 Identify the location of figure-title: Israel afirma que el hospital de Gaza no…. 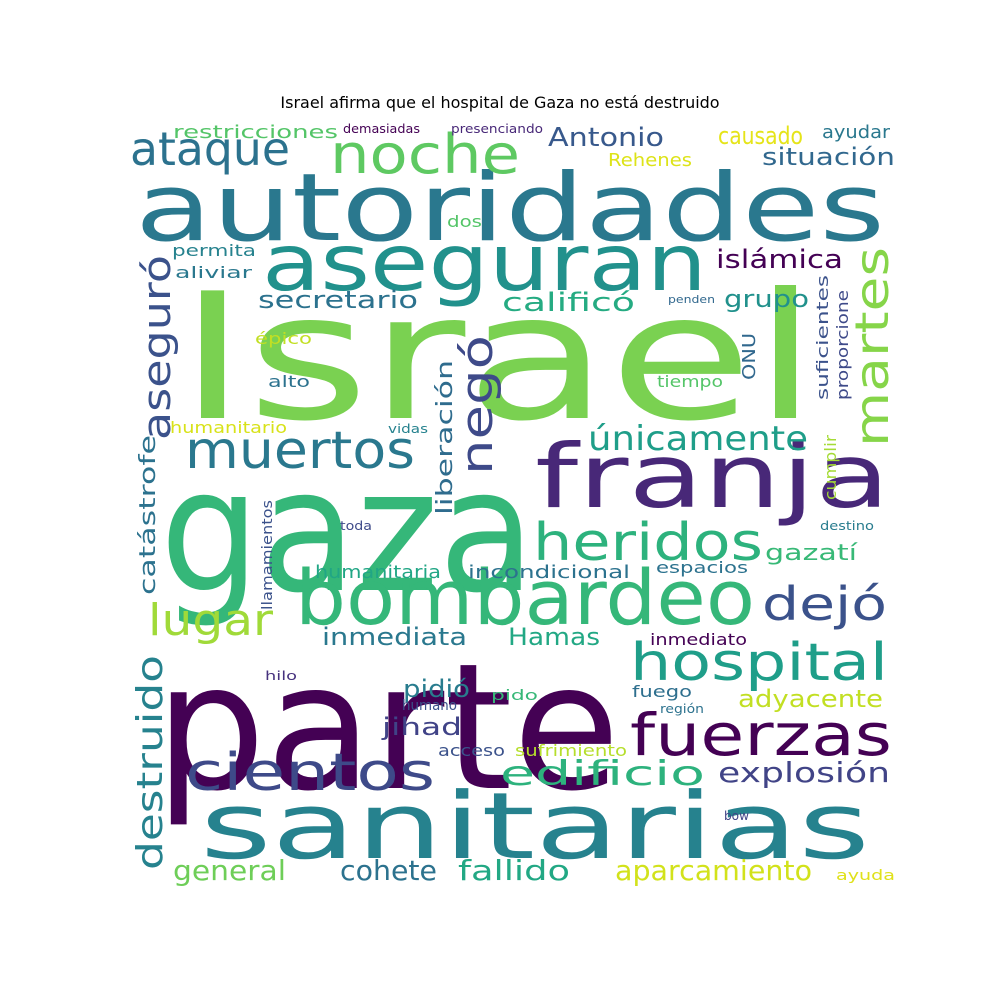
(500, 102).